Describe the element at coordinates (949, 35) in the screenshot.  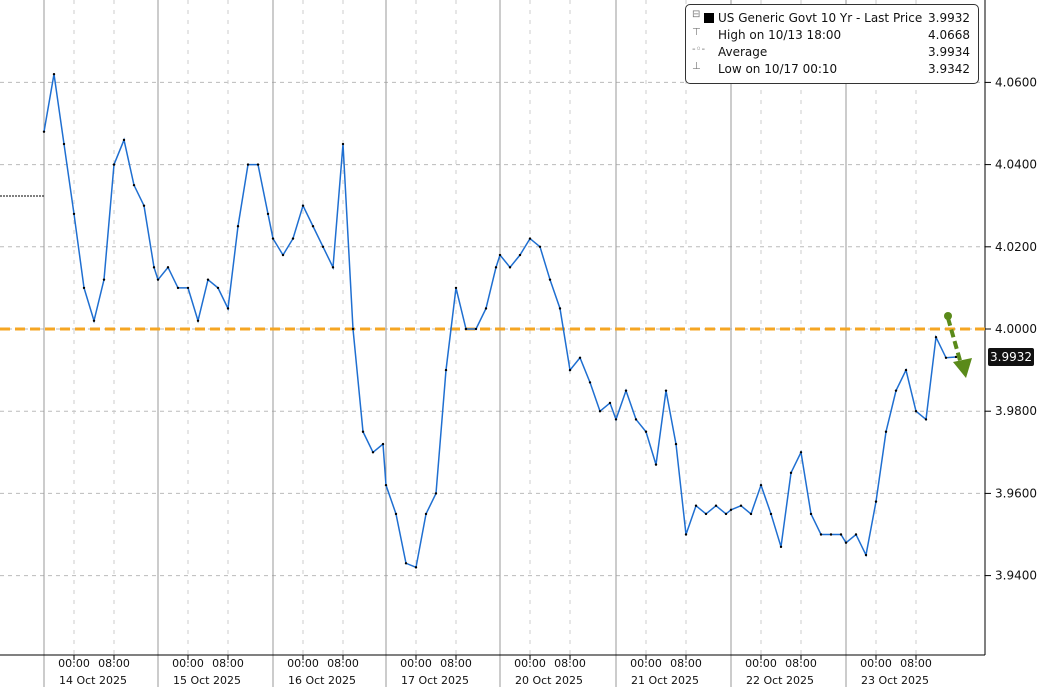
I see `legend-high: 4.0668` at that location.